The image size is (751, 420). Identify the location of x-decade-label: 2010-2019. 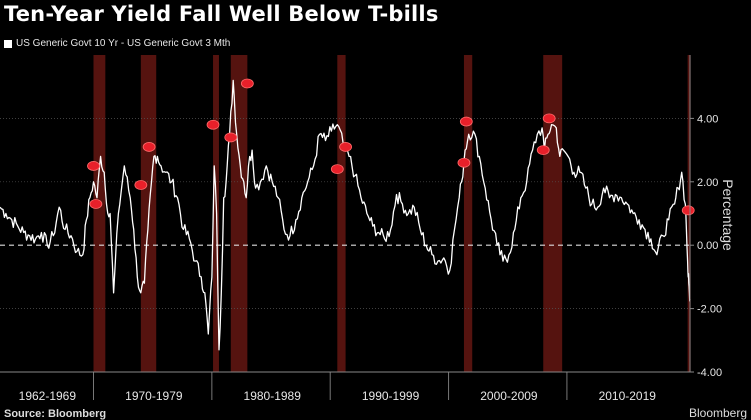
(628, 396).